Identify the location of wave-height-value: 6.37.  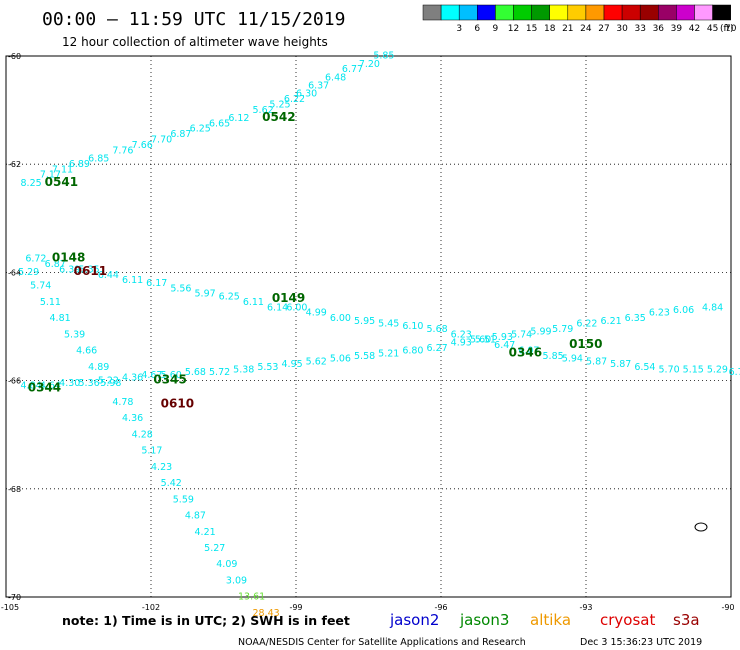
(318, 85).